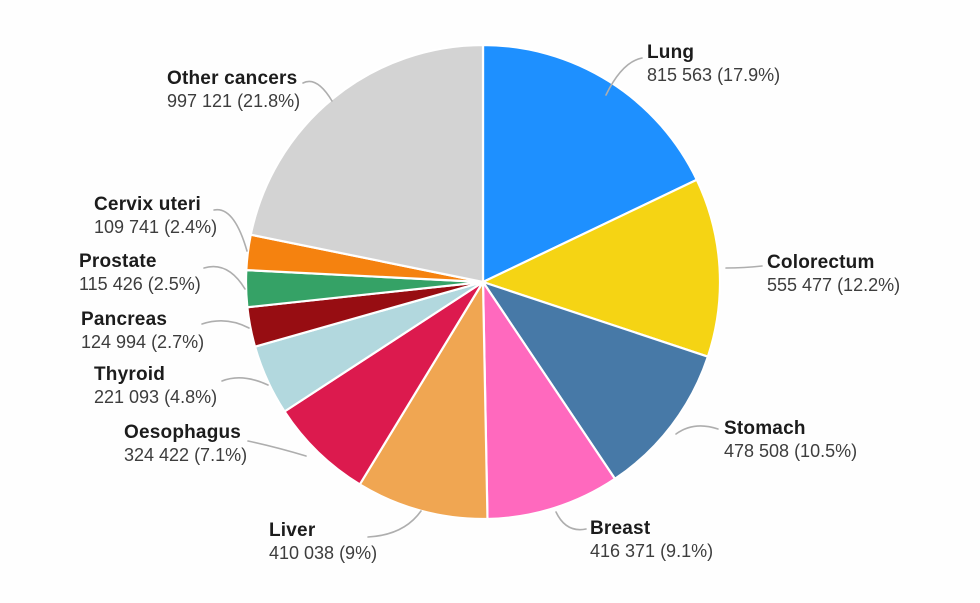 This screenshot has height=603, width=980. I want to click on label-cervix-uteri: Cervix uteri 109 741 (2.4%), so click(155, 216).